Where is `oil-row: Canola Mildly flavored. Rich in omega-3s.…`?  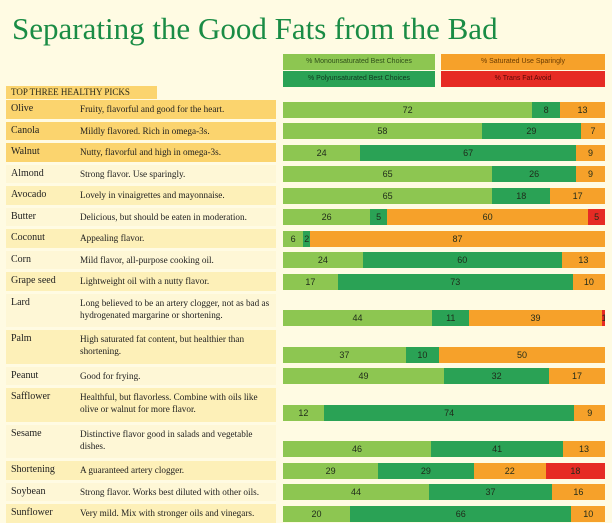 oil-row: Canola Mildly flavored. Rich in omega-3s.… is located at coordinates (306, 130).